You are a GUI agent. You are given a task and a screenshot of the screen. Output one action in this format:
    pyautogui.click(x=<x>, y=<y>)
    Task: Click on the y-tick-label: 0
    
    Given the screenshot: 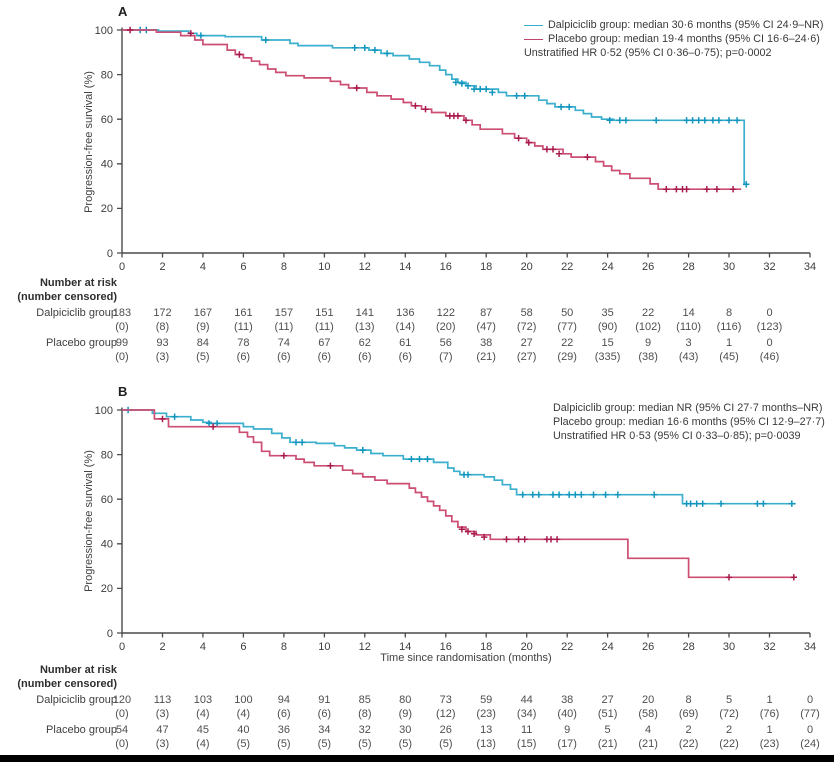 What is the action you would take?
    pyautogui.click(x=110, y=634)
    